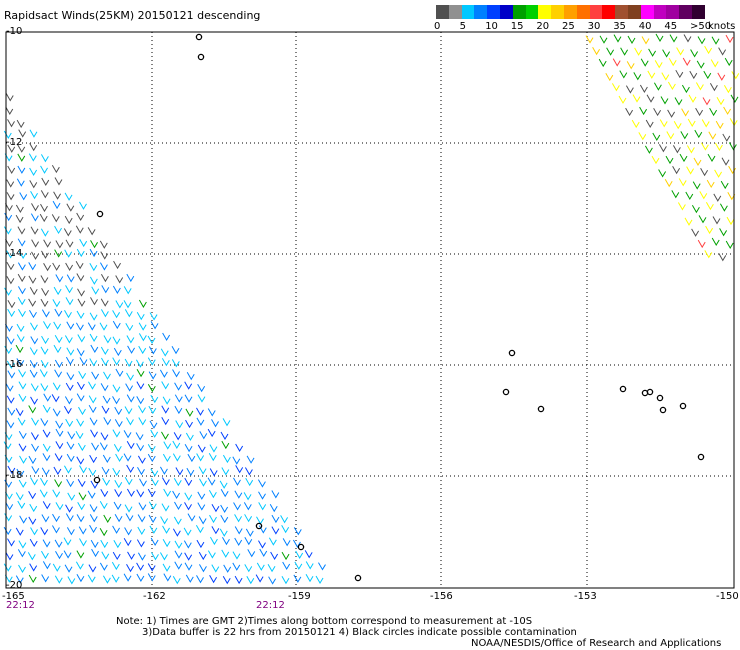 The height and width of the screenshot is (650, 740). What do you see at coordinates (14, 31) in the screenshot?
I see `lat-label-10: -10` at bounding box center [14, 31].